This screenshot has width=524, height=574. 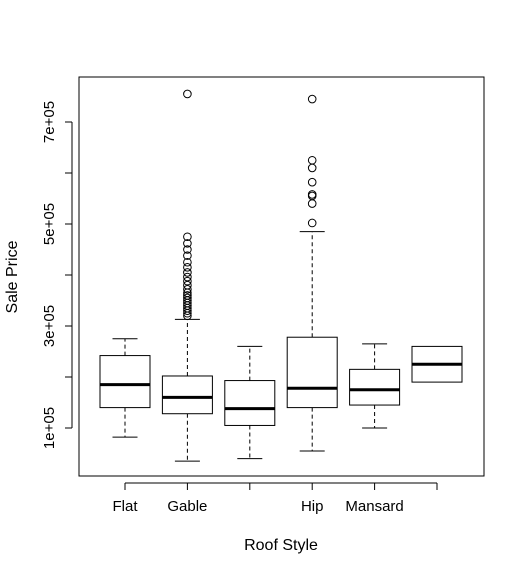 What do you see at coordinates (437, 364) in the screenshot?
I see `box-shed` at bounding box center [437, 364].